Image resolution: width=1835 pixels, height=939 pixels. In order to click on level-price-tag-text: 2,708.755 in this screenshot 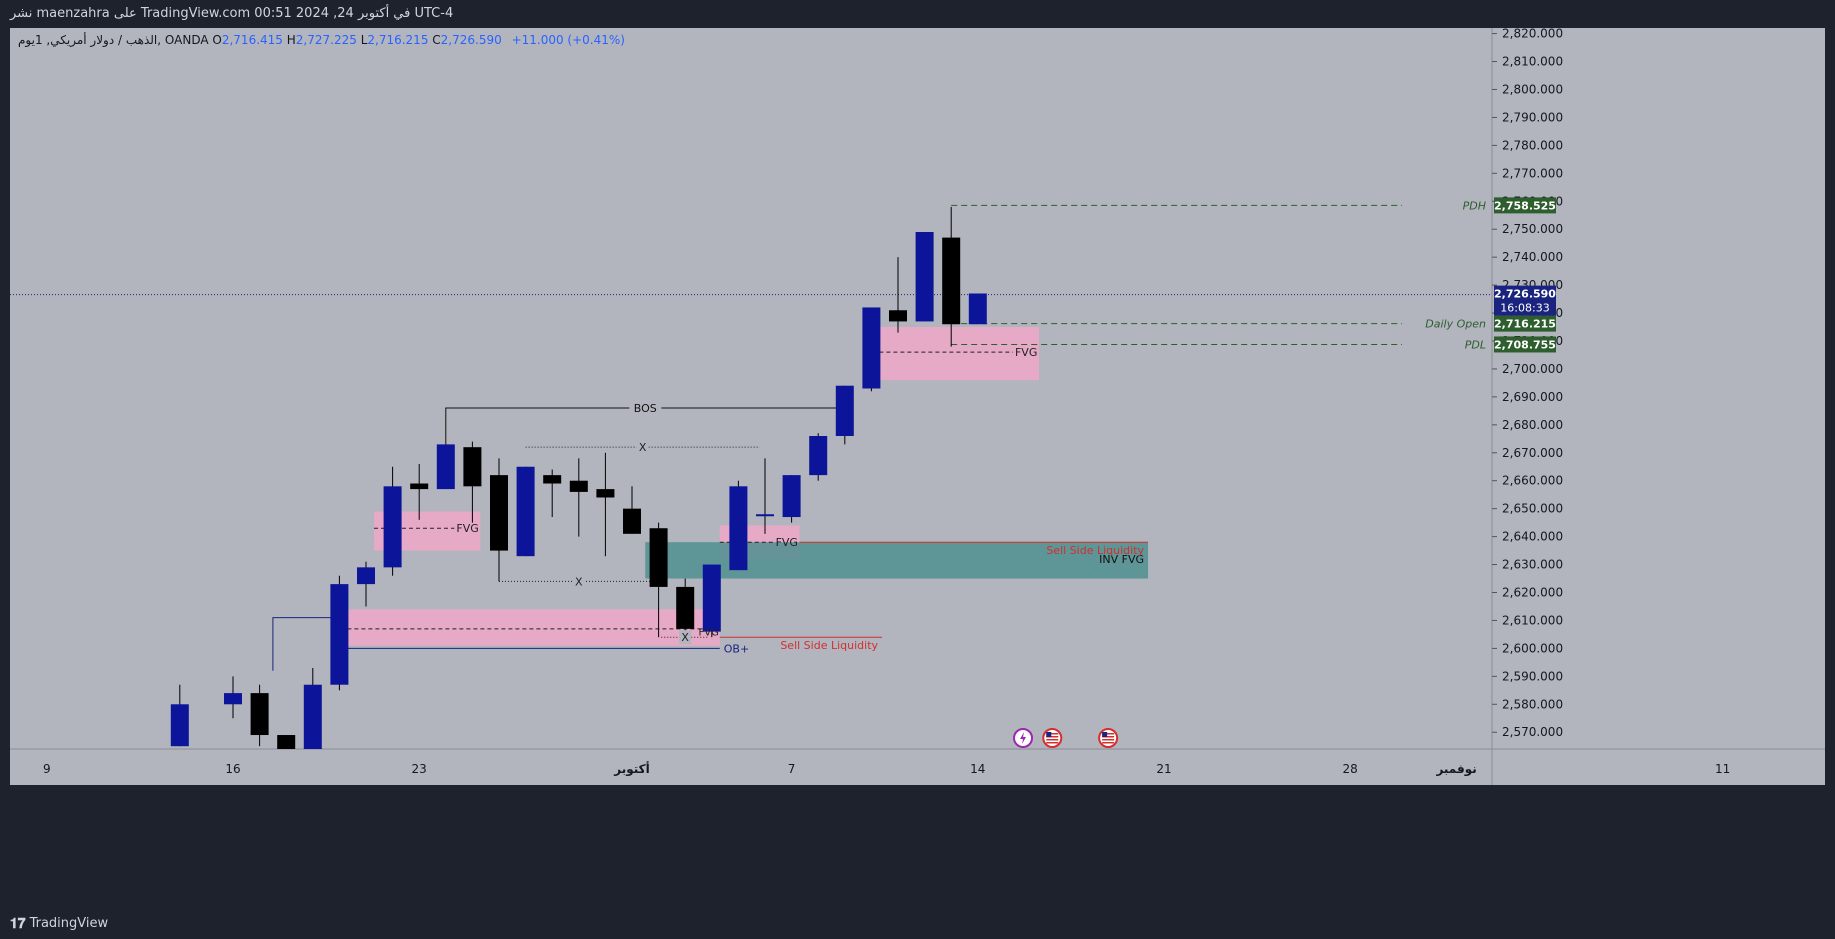, I will do `click(1525, 344)`.